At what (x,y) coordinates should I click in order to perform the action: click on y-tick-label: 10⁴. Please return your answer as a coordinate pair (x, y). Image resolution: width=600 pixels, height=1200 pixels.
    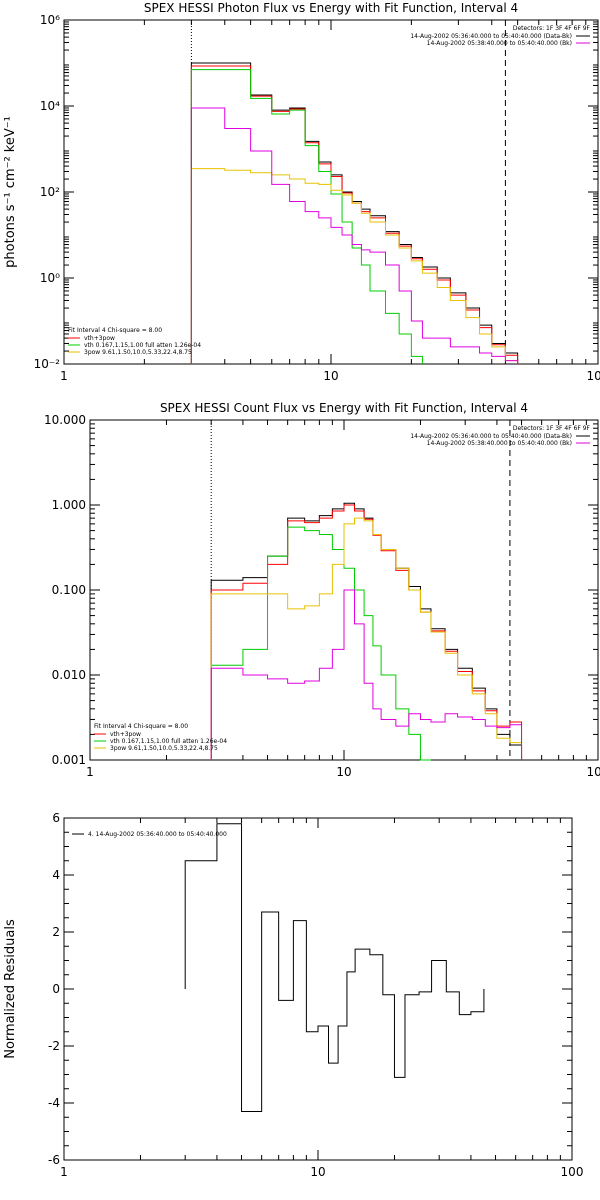
    Looking at the image, I should click on (50, 106).